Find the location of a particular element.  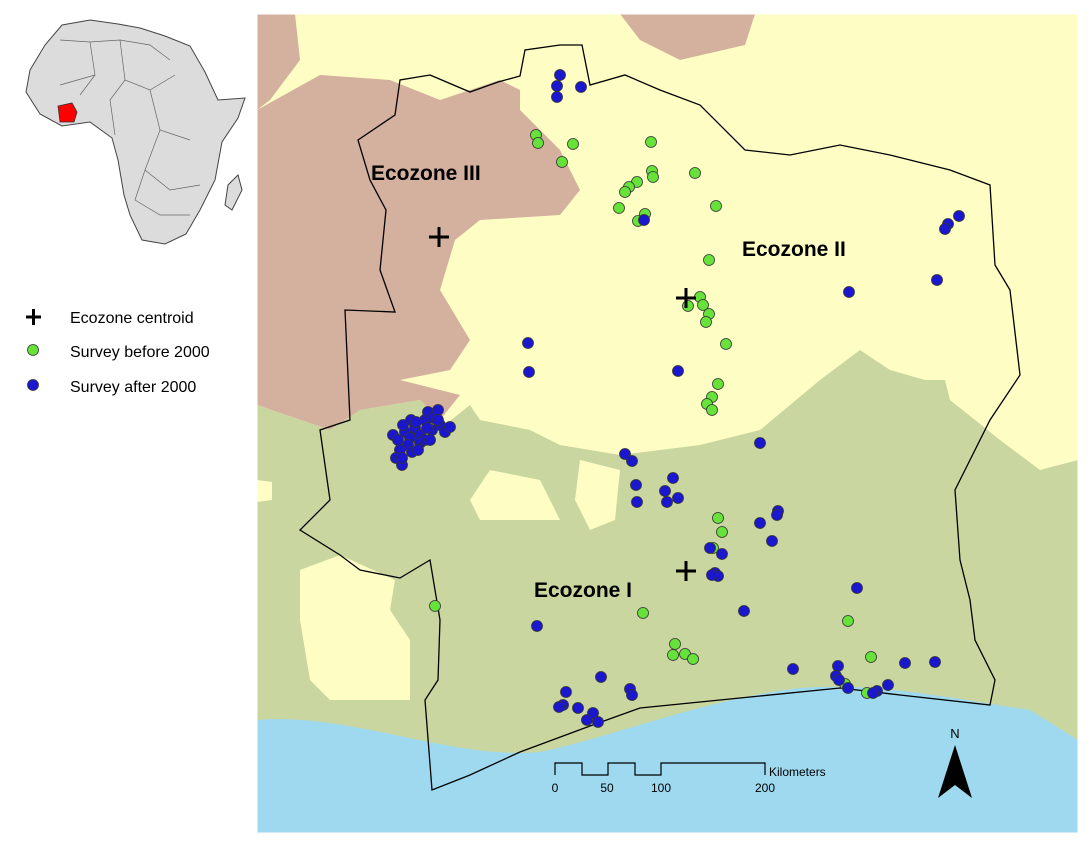

cote-divoire-inset is located at coordinates (67, 112).